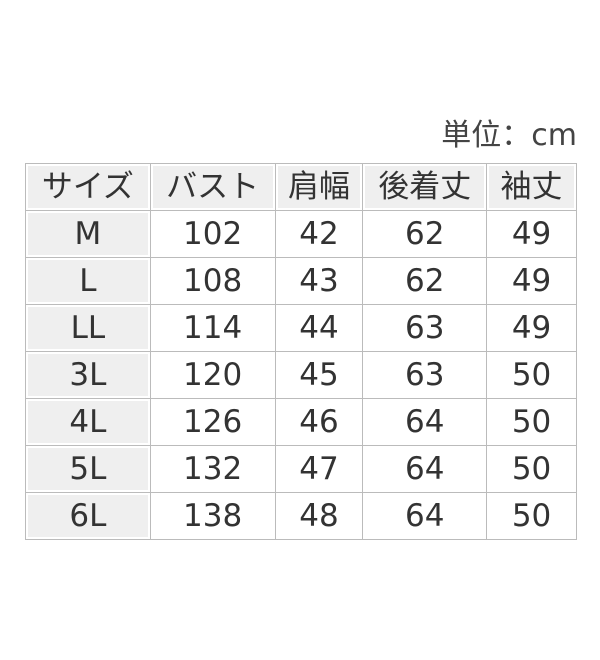 This screenshot has width=600, height=660. What do you see at coordinates (213, 422) in the screenshot?
I see `value-cell: 126` at bounding box center [213, 422].